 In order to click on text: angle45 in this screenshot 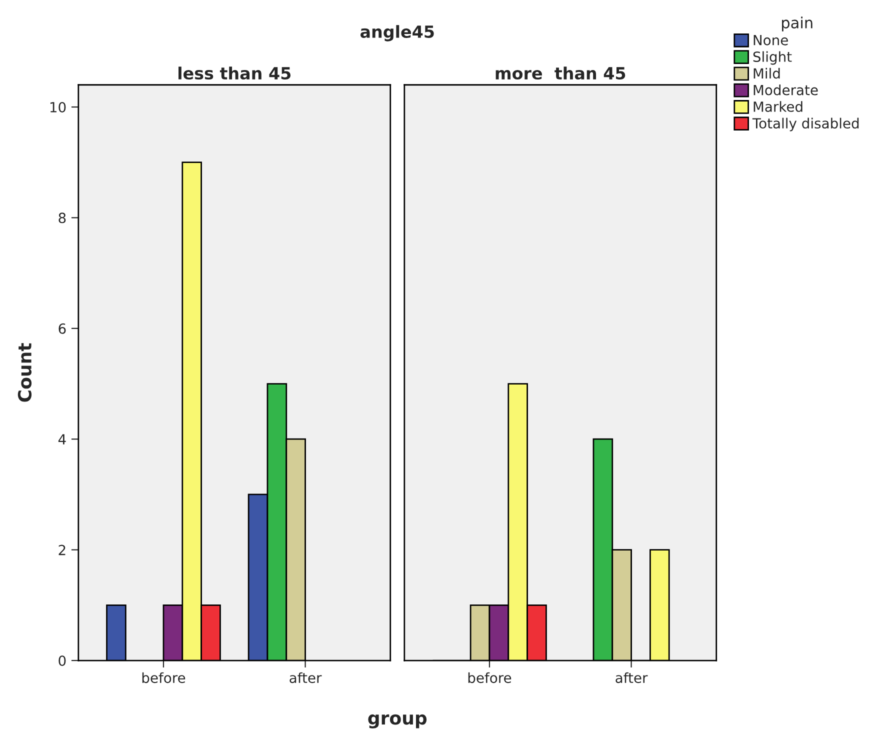, I will do `click(397, 33)`.